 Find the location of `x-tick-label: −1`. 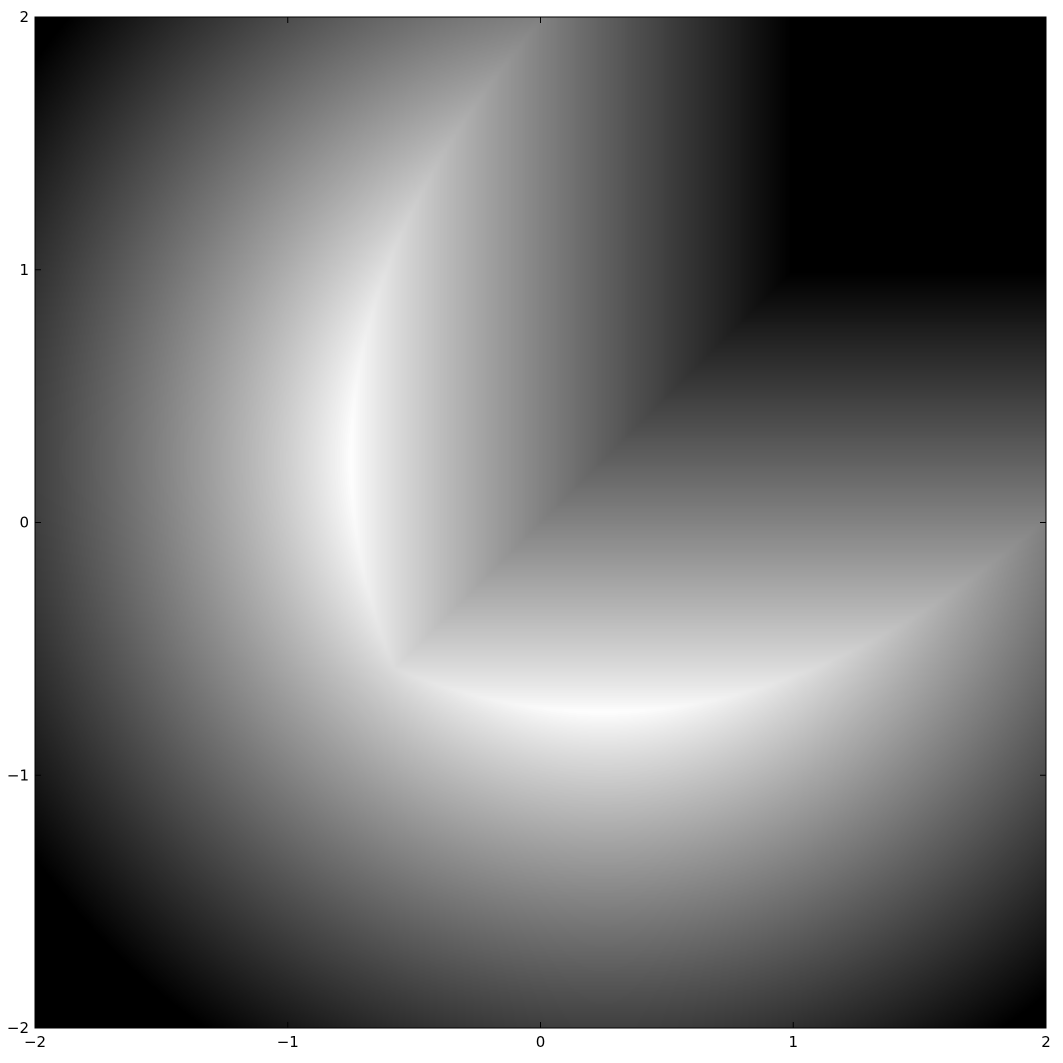

x-tick-label: −1 is located at coordinates (288, 1042).